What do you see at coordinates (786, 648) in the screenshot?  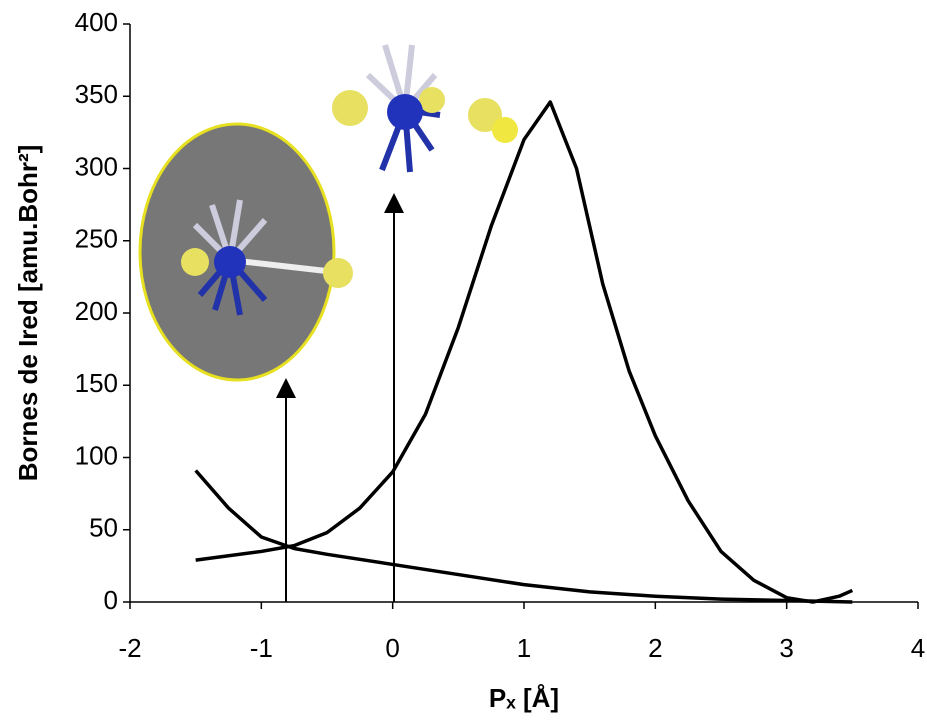 I see `x-tick-label: 3` at bounding box center [786, 648].